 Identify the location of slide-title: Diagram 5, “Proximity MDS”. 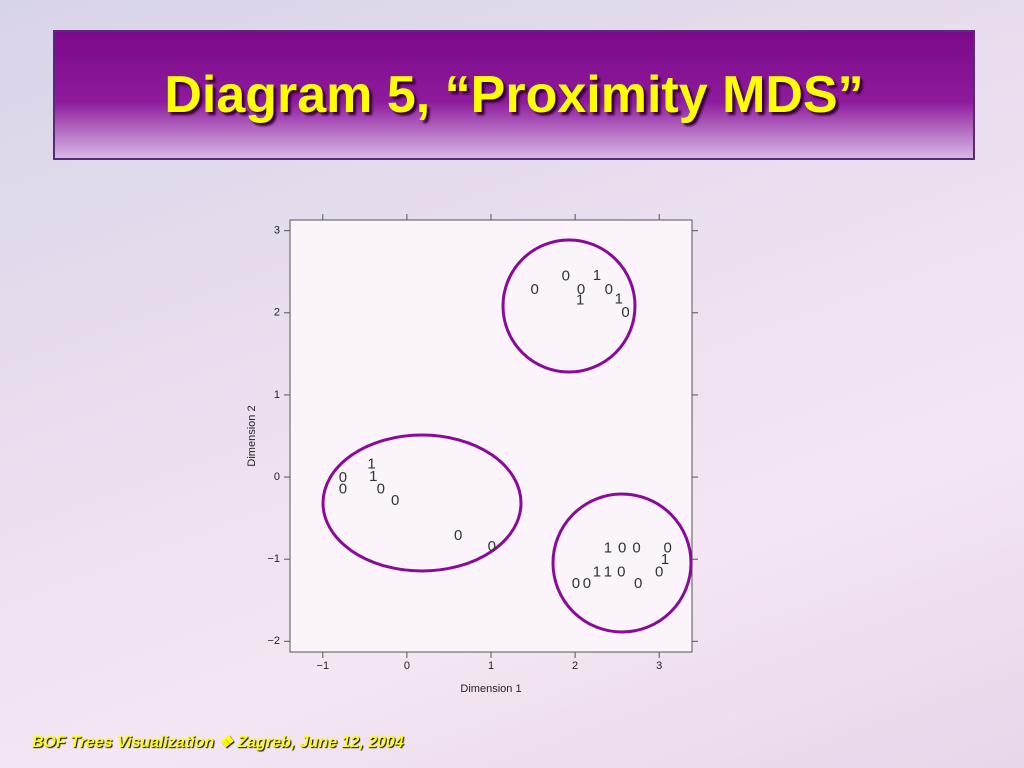
(514, 95).